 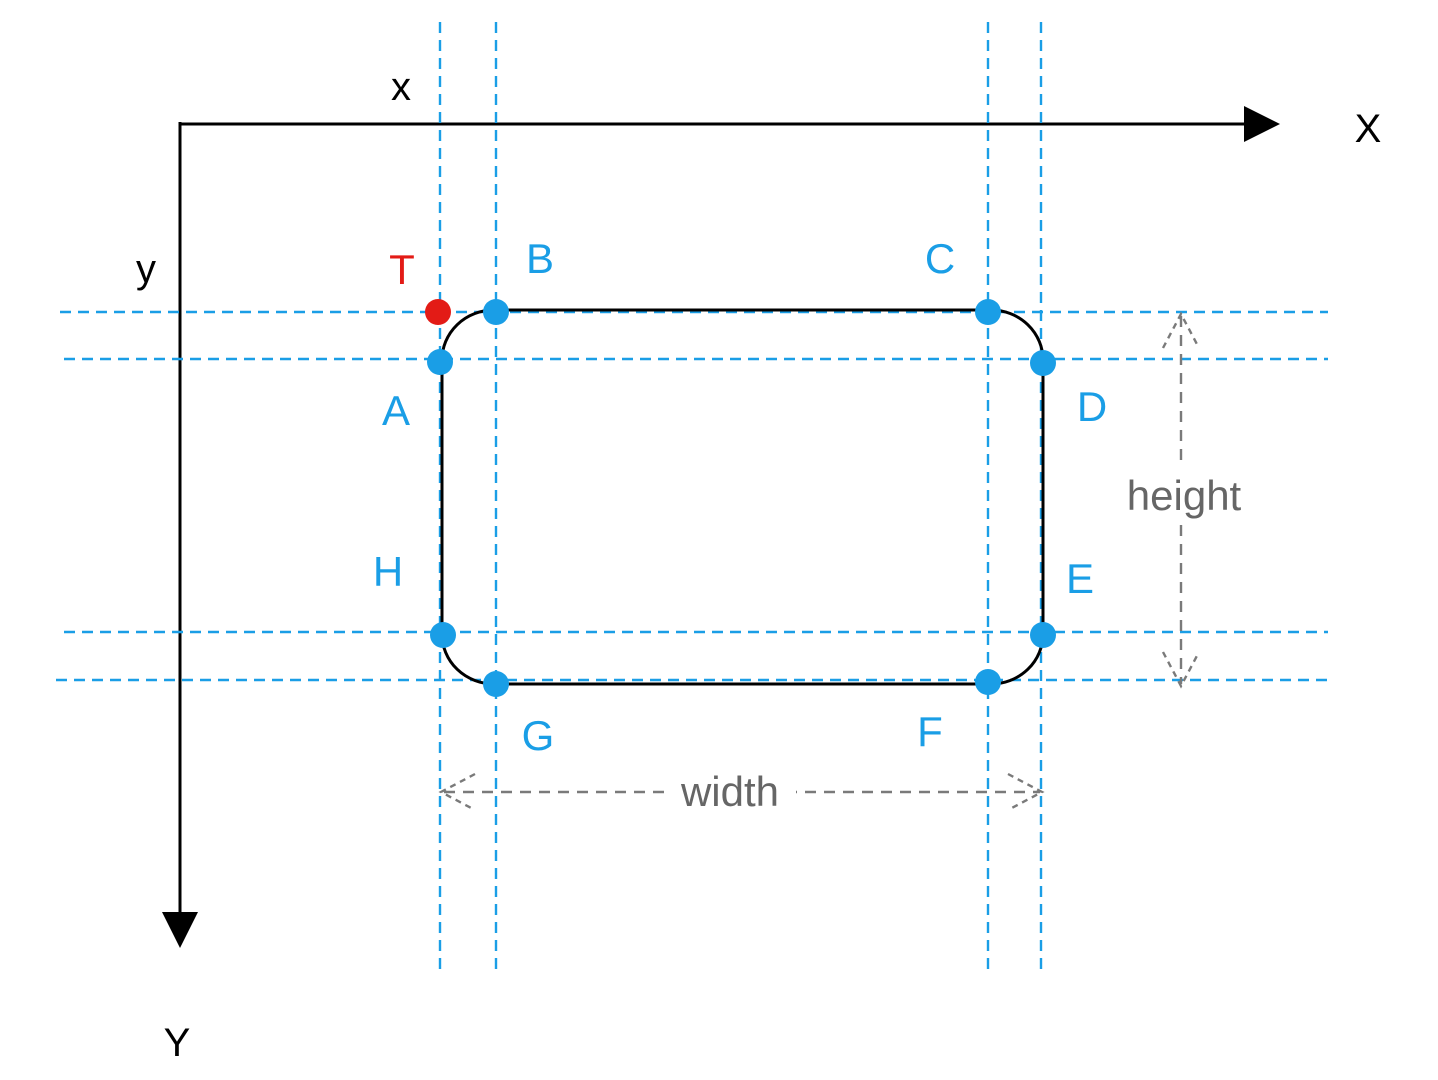 I want to click on height-dimension: height, so click(x=1183, y=500).